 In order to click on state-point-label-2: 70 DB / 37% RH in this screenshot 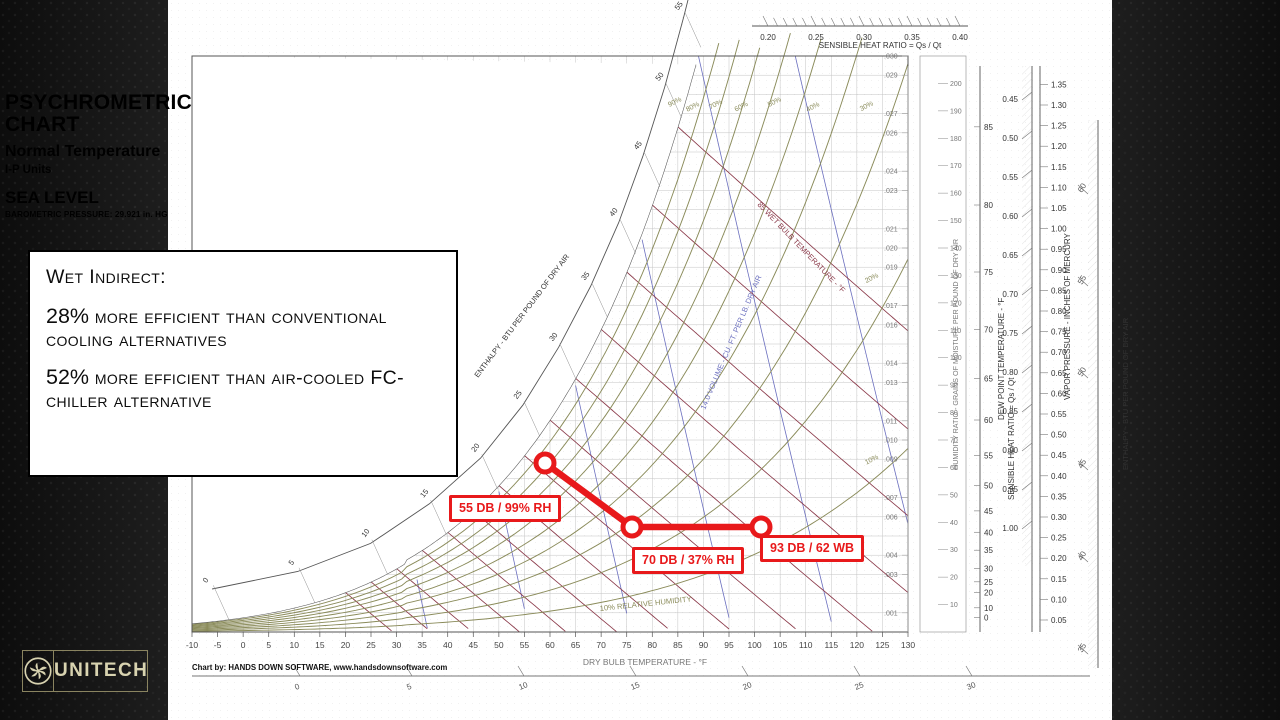, I will do `click(688, 560)`.